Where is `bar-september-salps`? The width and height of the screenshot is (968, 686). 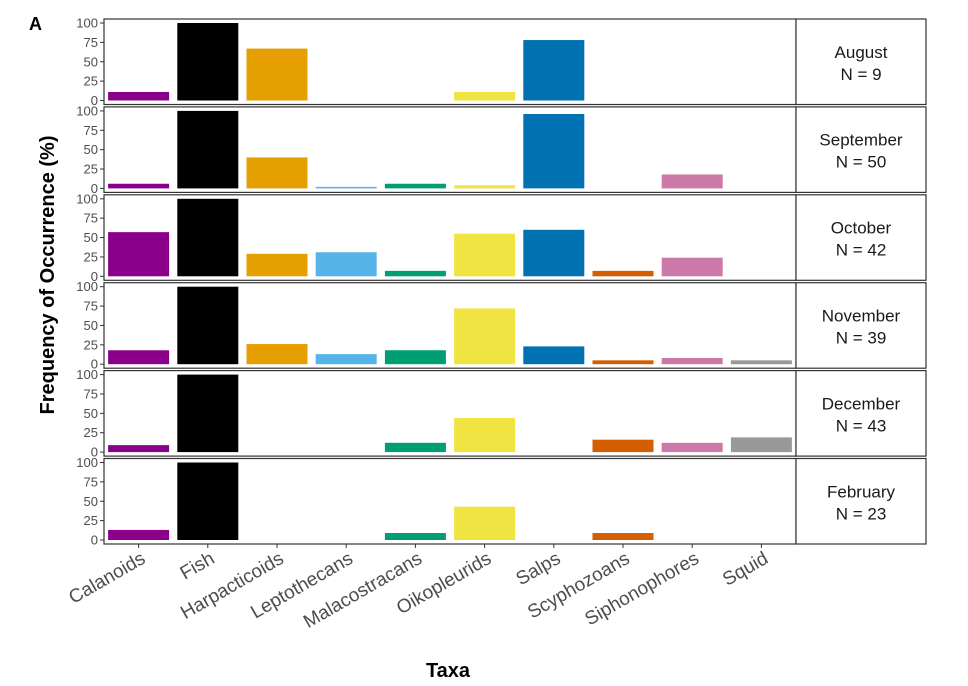
bar-september-salps is located at coordinates (554, 151).